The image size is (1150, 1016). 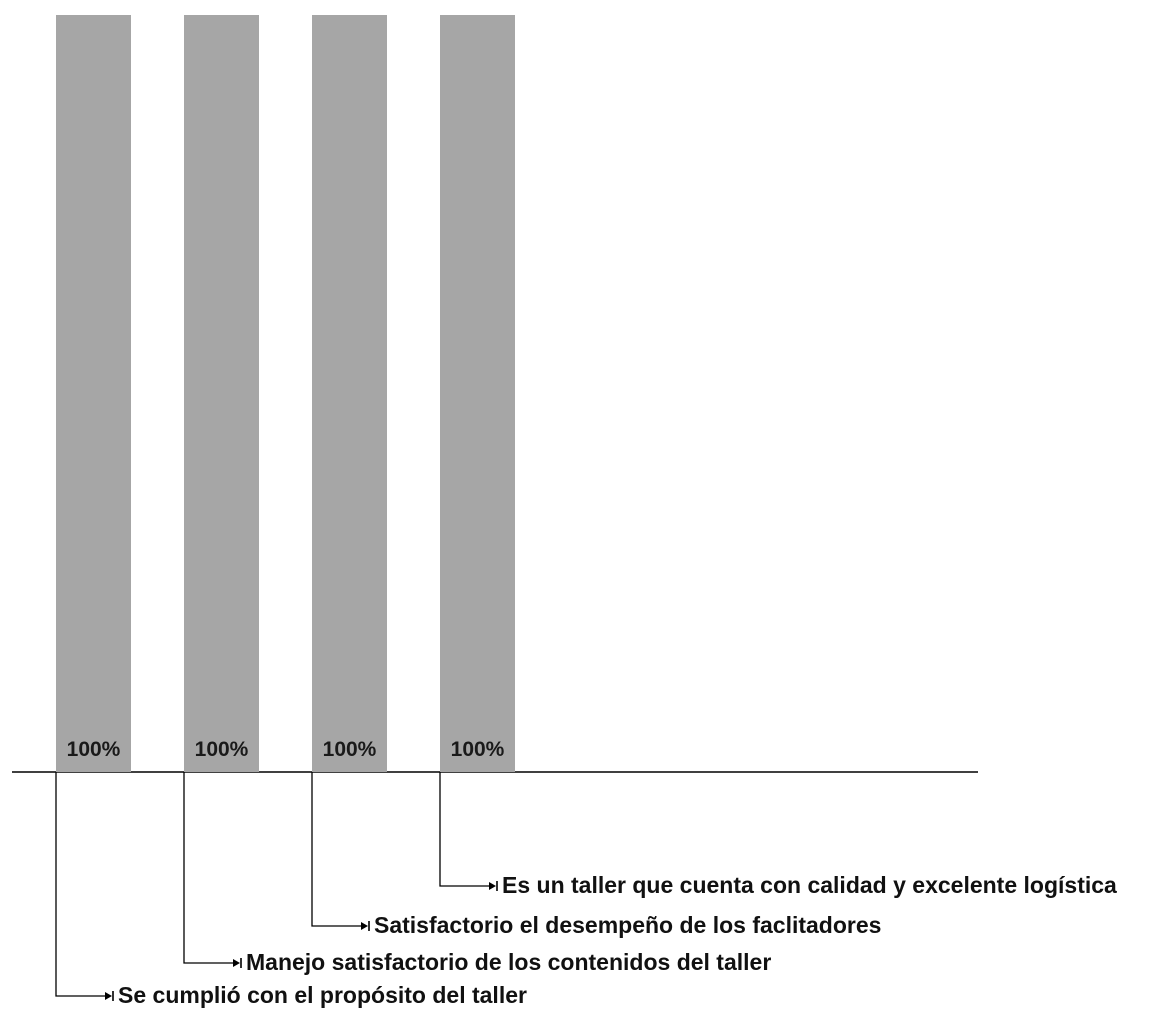 What do you see at coordinates (222, 749) in the screenshot?
I see `value-label-2: 100%` at bounding box center [222, 749].